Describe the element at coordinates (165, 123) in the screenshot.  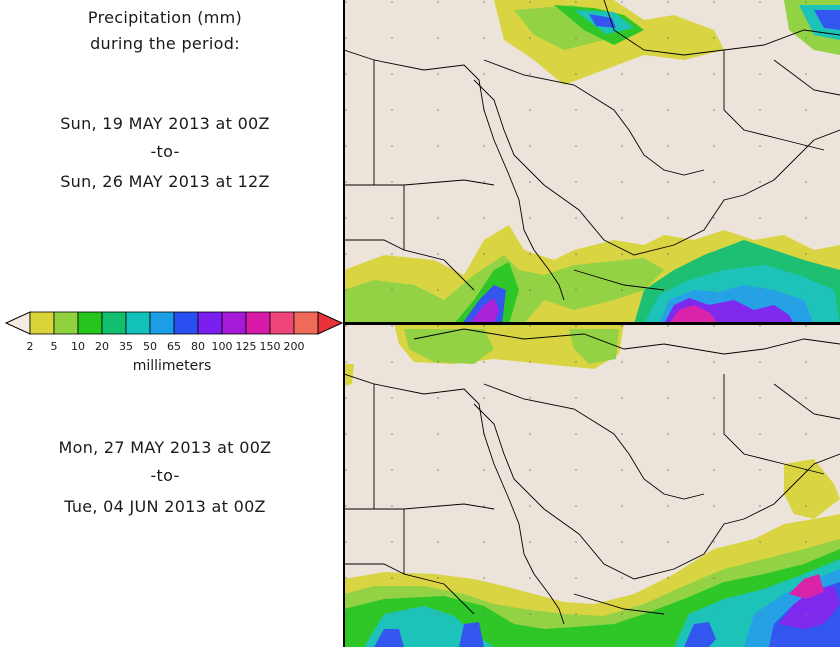
I see `period1-start: Sun, 19 MAY 2013 at 00Z` at that location.